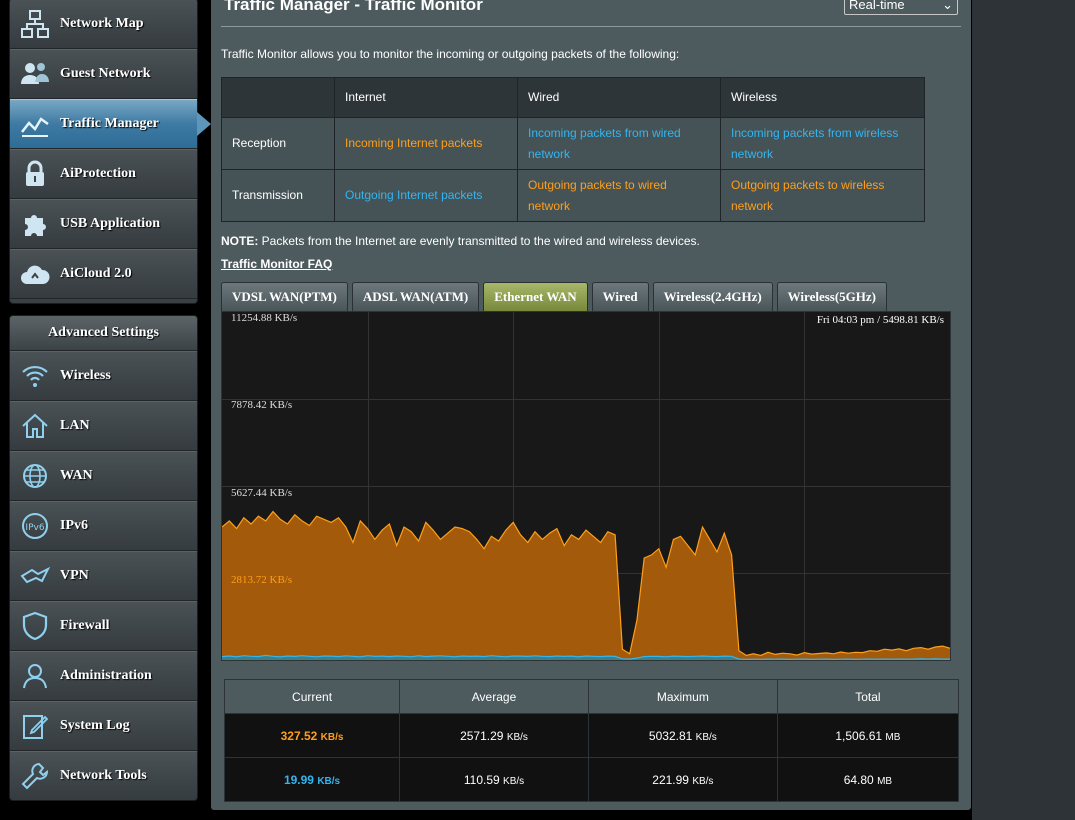  What do you see at coordinates (35, 626) in the screenshot?
I see `shield-icon` at bounding box center [35, 626].